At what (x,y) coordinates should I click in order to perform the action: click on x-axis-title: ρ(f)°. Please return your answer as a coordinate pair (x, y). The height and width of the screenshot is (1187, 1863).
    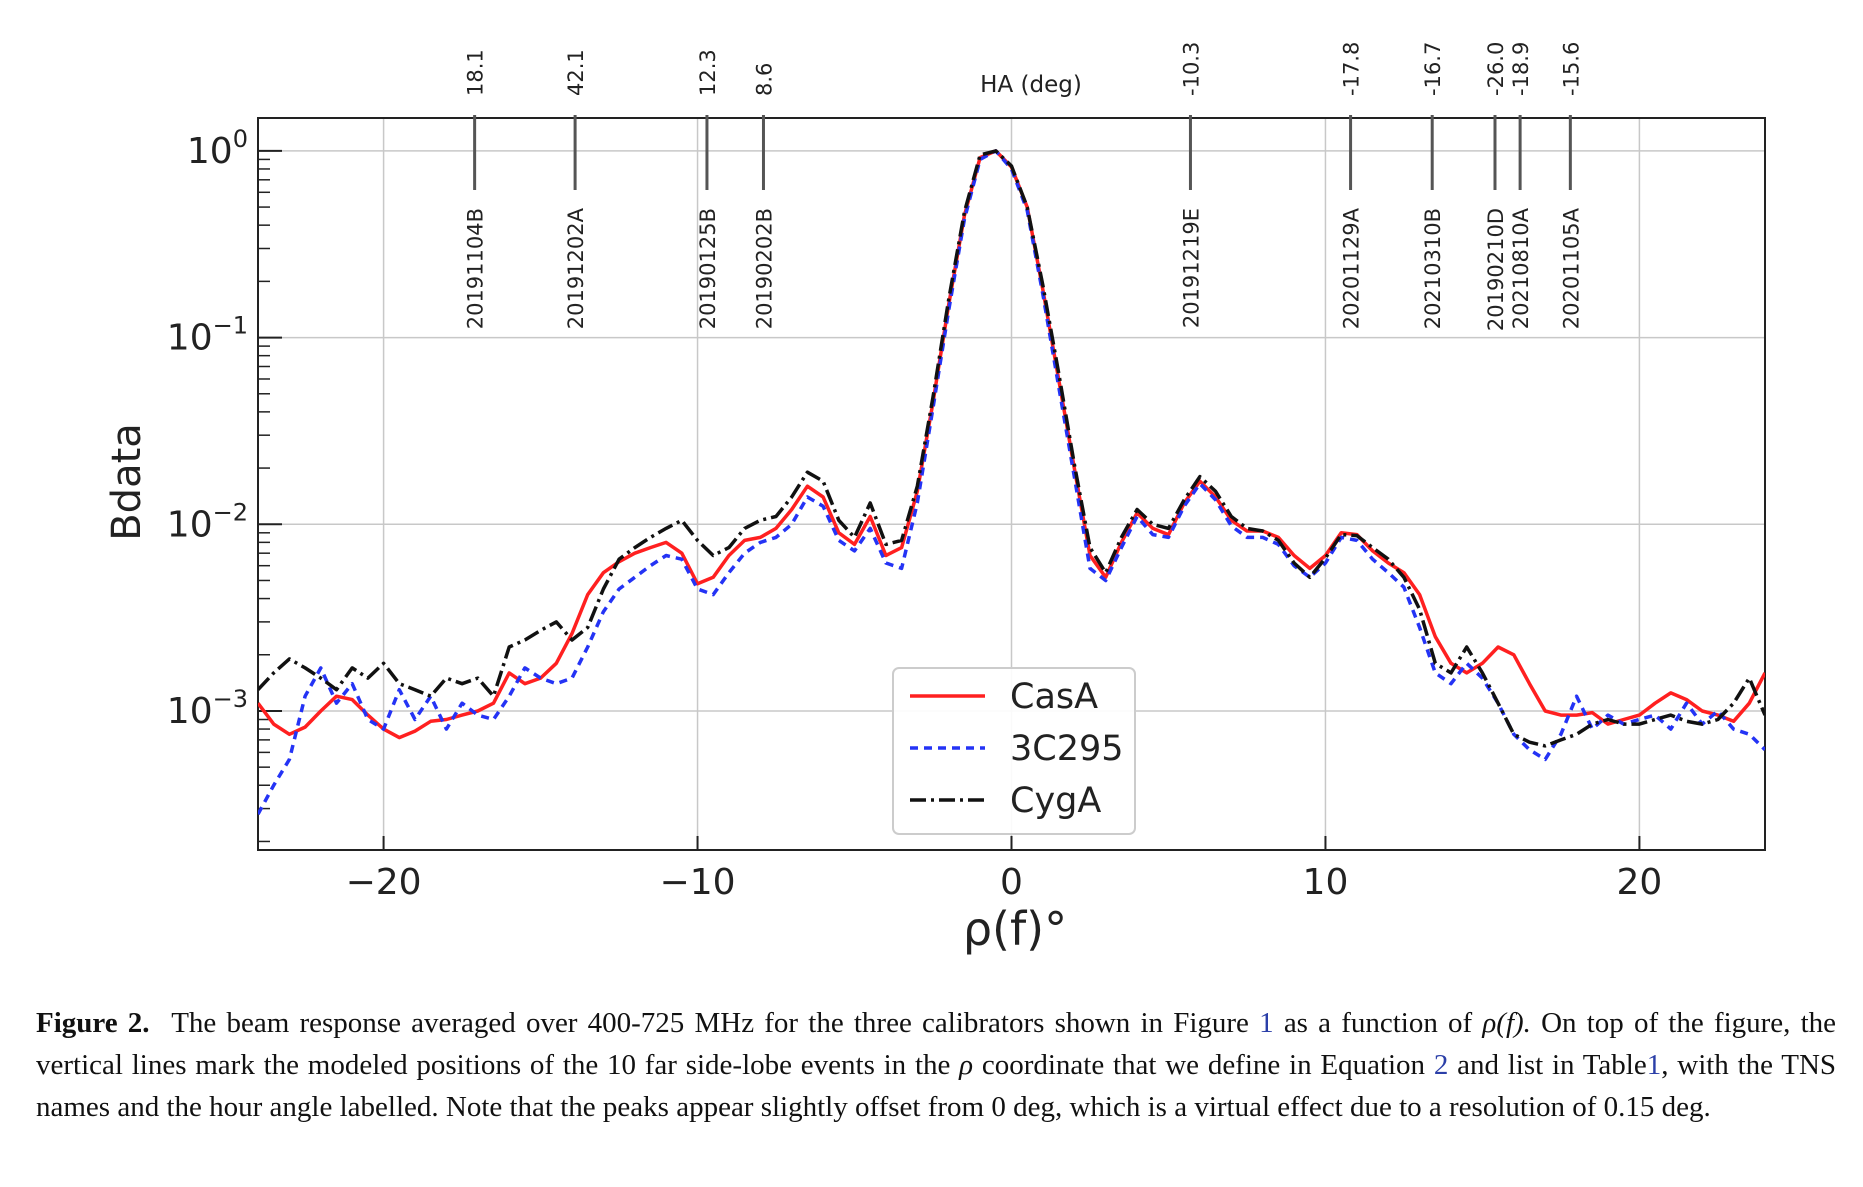
    Looking at the image, I should click on (1015, 929).